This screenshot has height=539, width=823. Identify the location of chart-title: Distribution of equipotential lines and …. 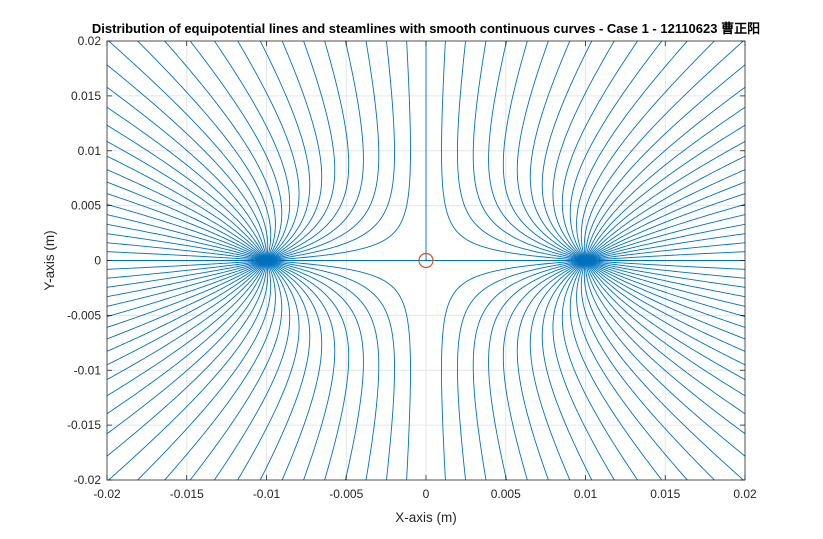
(426, 28).